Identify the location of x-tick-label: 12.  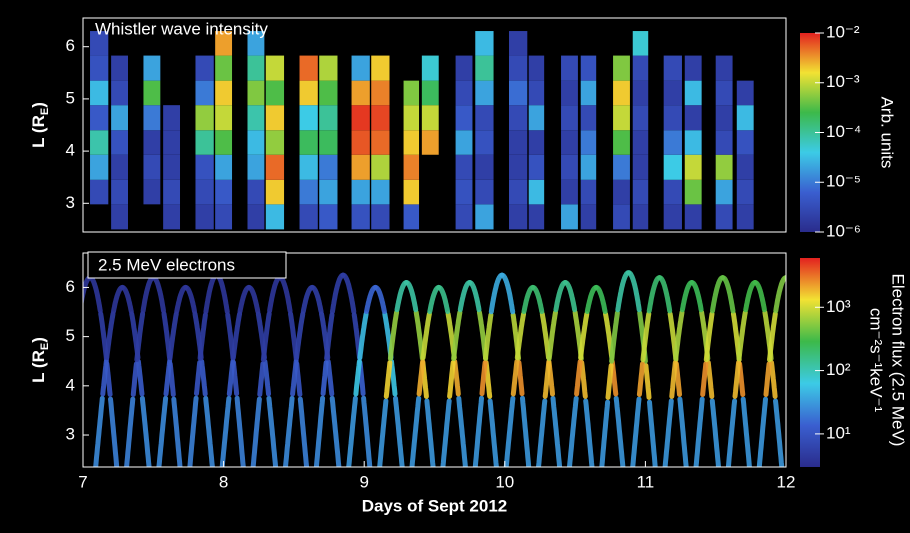
(786, 481).